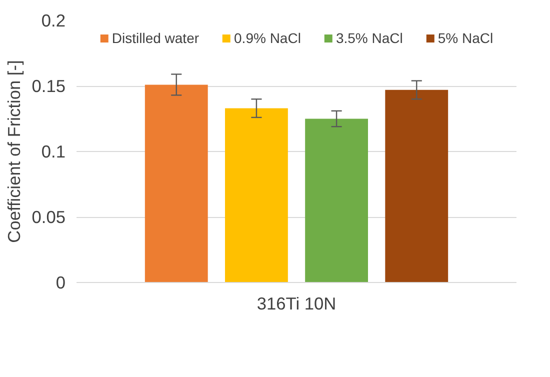 Image resolution: width=550 pixels, height=377 pixels. I want to click on x-tick-label: 316Ti 10N, so click(296, 304).